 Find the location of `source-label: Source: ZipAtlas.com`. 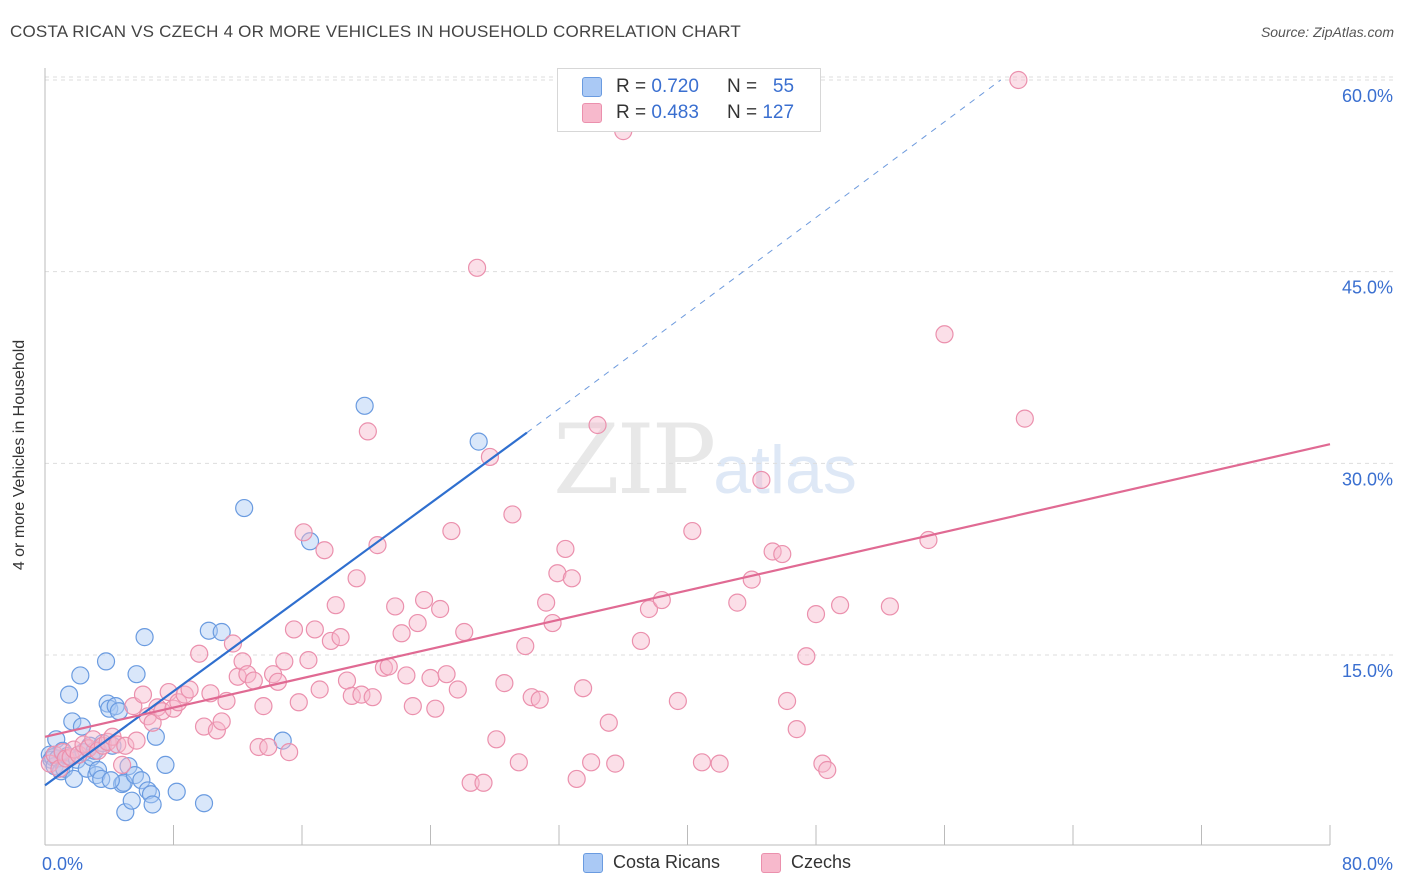

source-label: Source: ZipAtlas.com is located at coordinates (1327, 32).